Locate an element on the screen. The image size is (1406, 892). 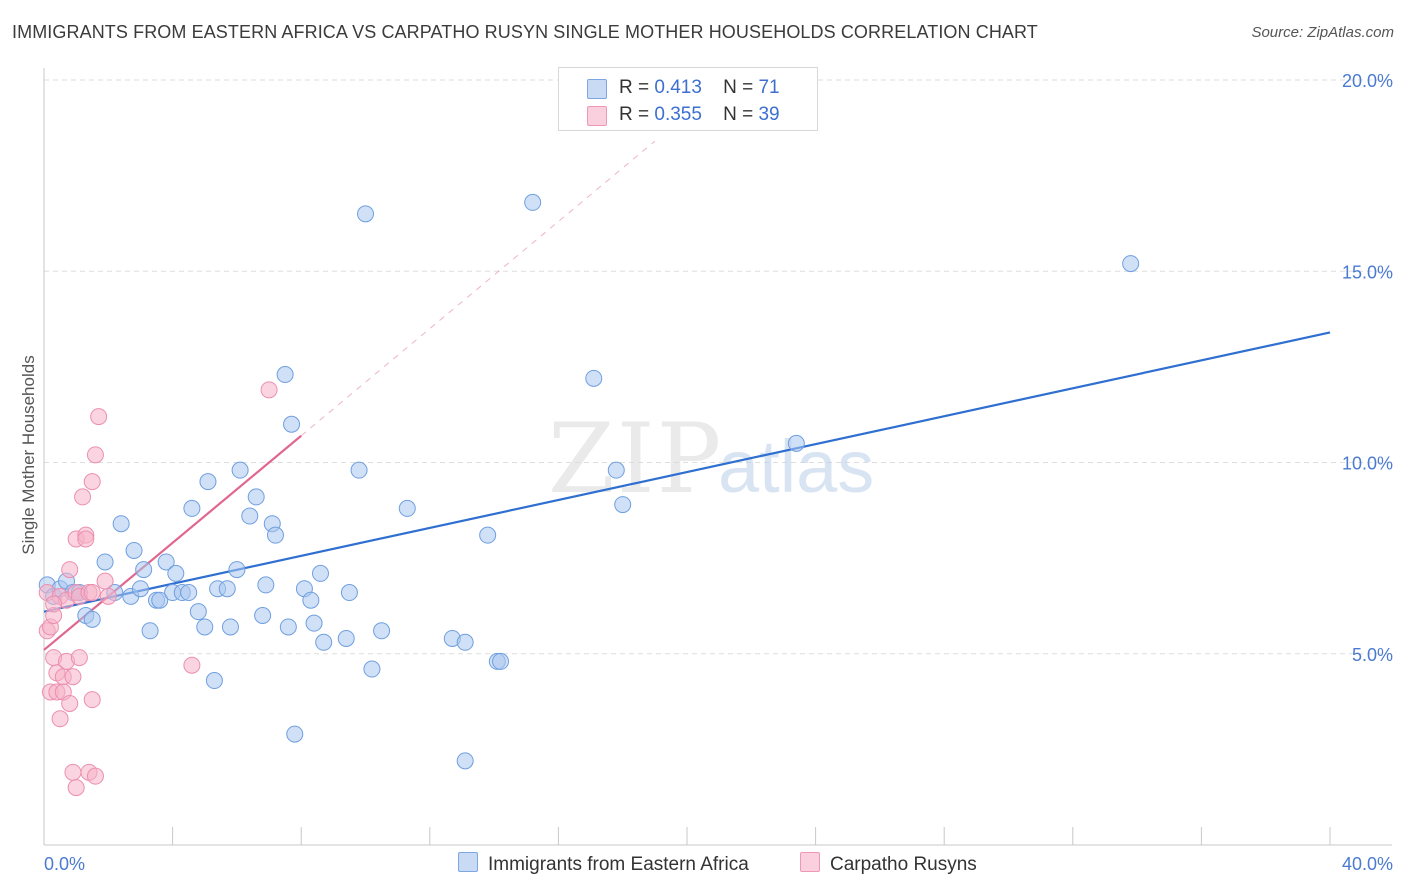
legend-swatch-pink is located at coordinates (597, 116).